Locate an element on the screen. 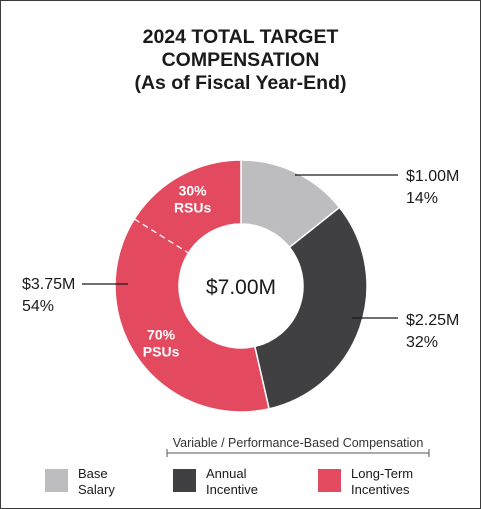 The height and width of the screenshot is (509, 481). ltip-percent-label: 54% is located at coordinates (38, 306).